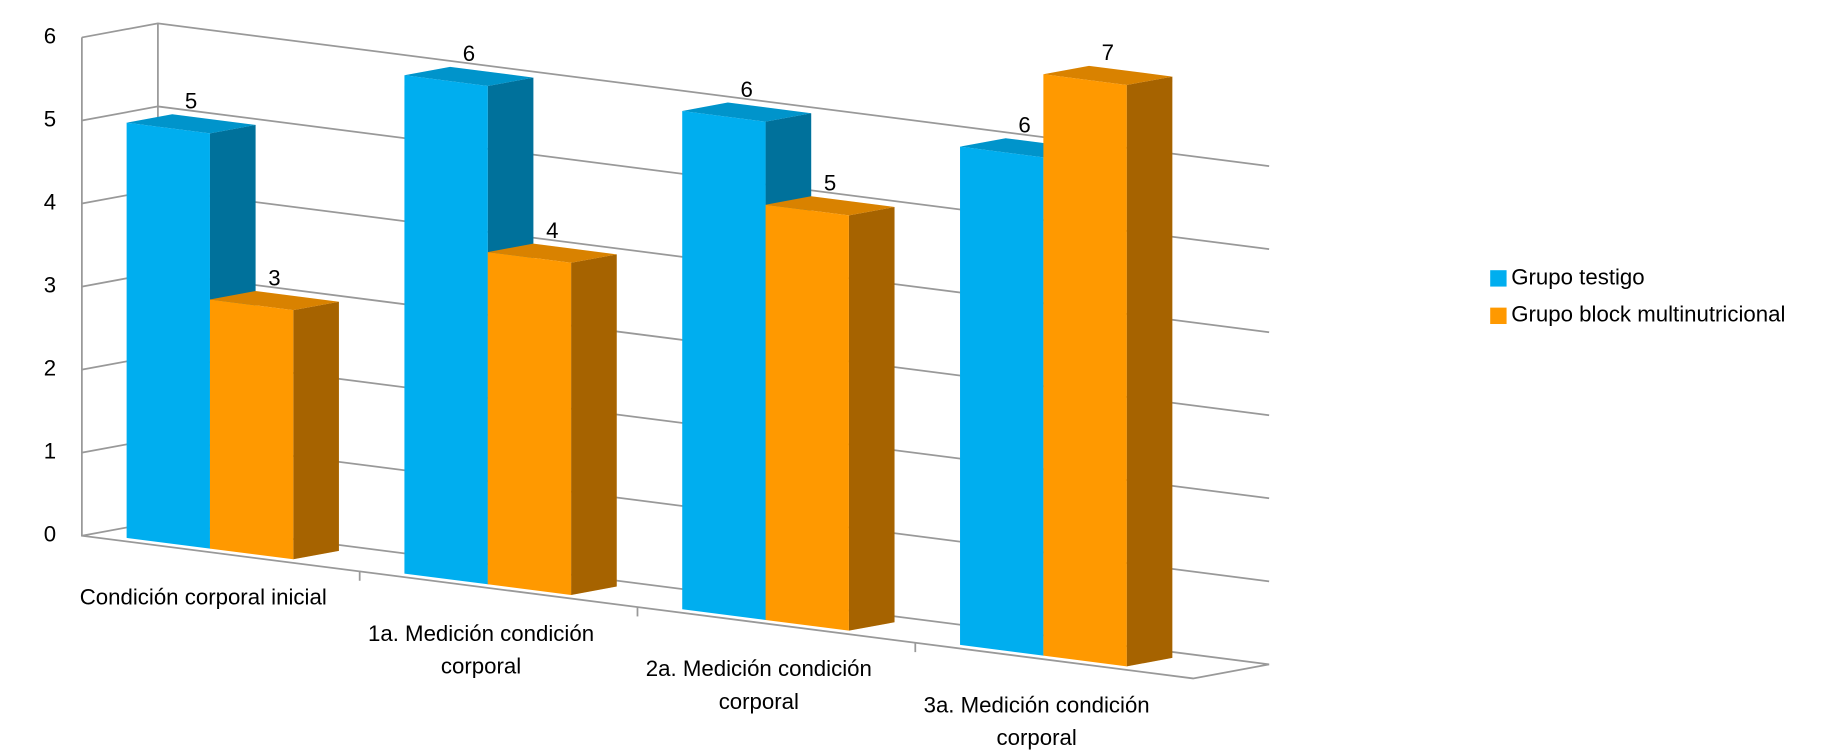 The image size is (1834, 756). What do you see at coordinates (50, 368) in the screenshot?
I see `y-tick-label: 2` at bounding box center [50, 368].